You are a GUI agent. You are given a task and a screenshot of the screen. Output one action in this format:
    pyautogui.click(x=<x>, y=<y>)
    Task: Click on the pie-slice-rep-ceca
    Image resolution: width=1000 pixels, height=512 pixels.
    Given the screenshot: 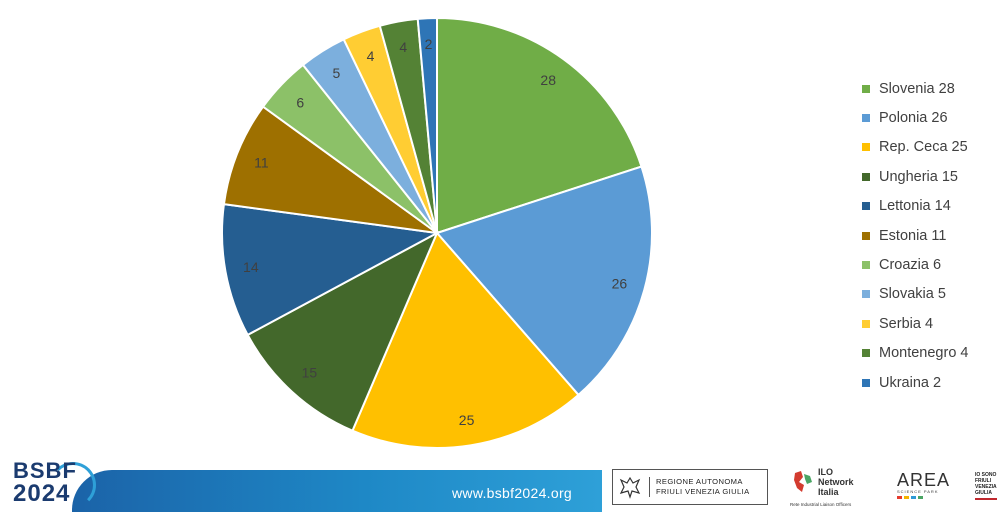 What is the action you would take?
    pyautogui.click(x=465, y=340)
    